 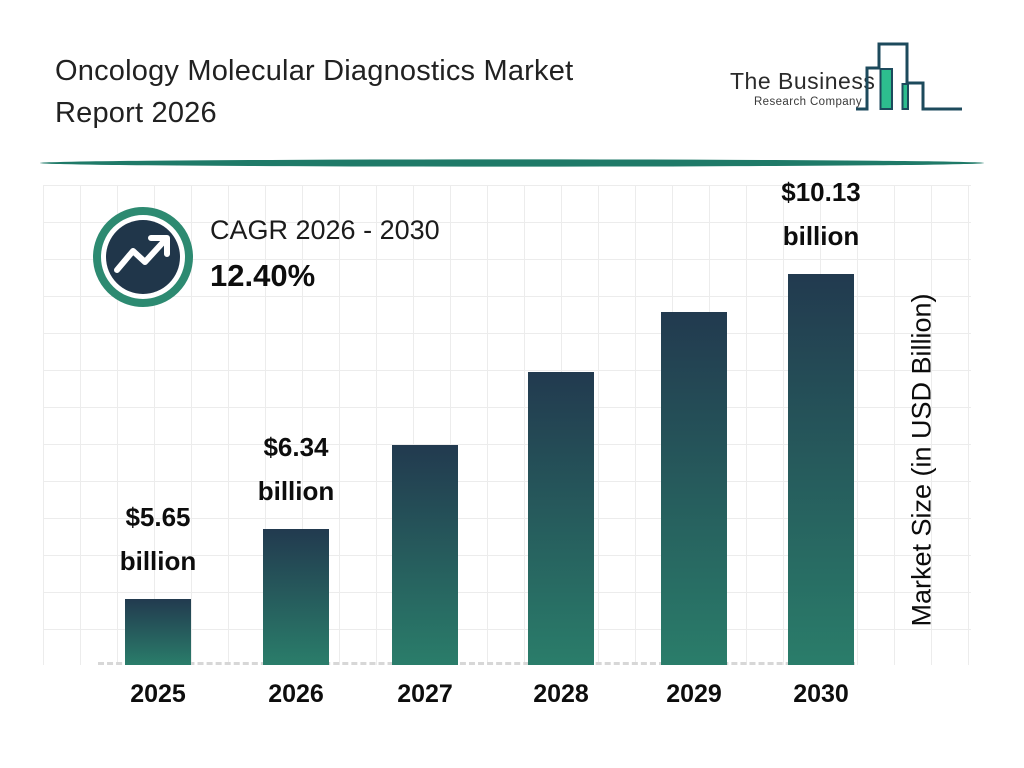 I want to click on y-axis-label: Market Size (in USD Billion), so click(x=921, y=460).